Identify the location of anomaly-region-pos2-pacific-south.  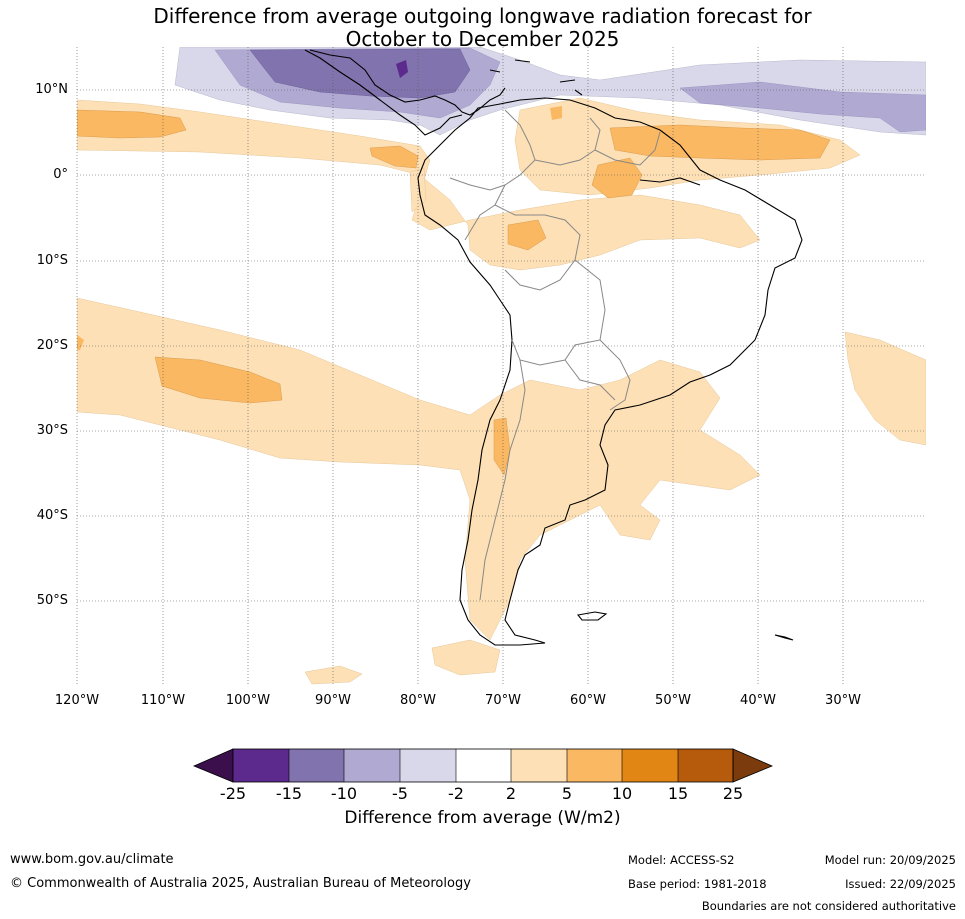
(333, 675).